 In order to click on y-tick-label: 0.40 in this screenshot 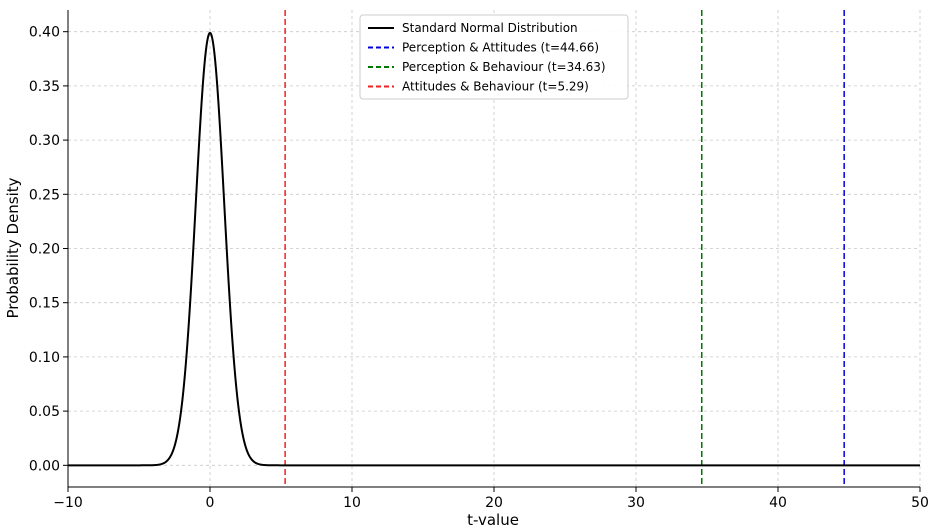, I will do `click(44, 33)`.